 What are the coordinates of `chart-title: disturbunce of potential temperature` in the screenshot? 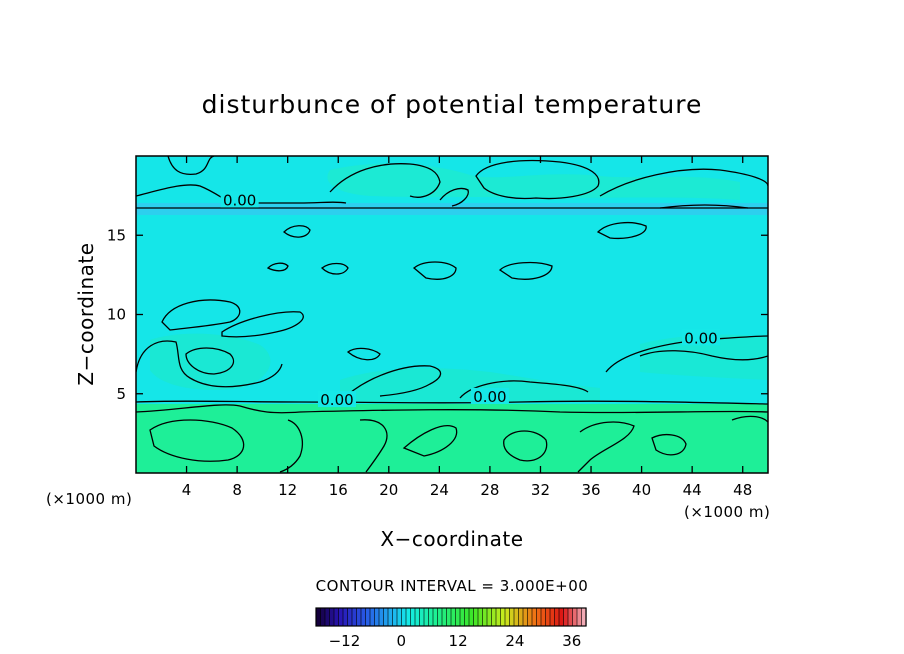 It's located at (452, 104).